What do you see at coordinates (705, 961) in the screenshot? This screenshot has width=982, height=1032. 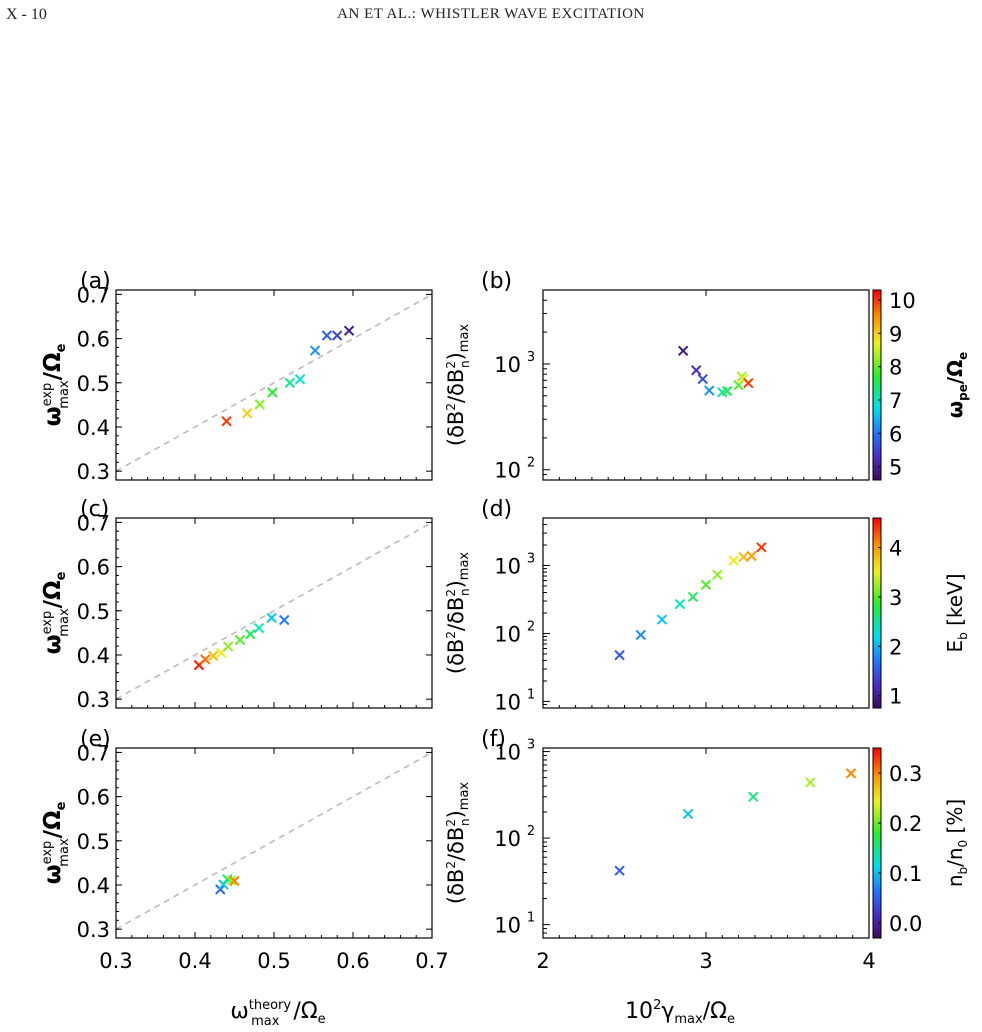 I see `x-tick-label: 3` at bounding box center [705, 961].